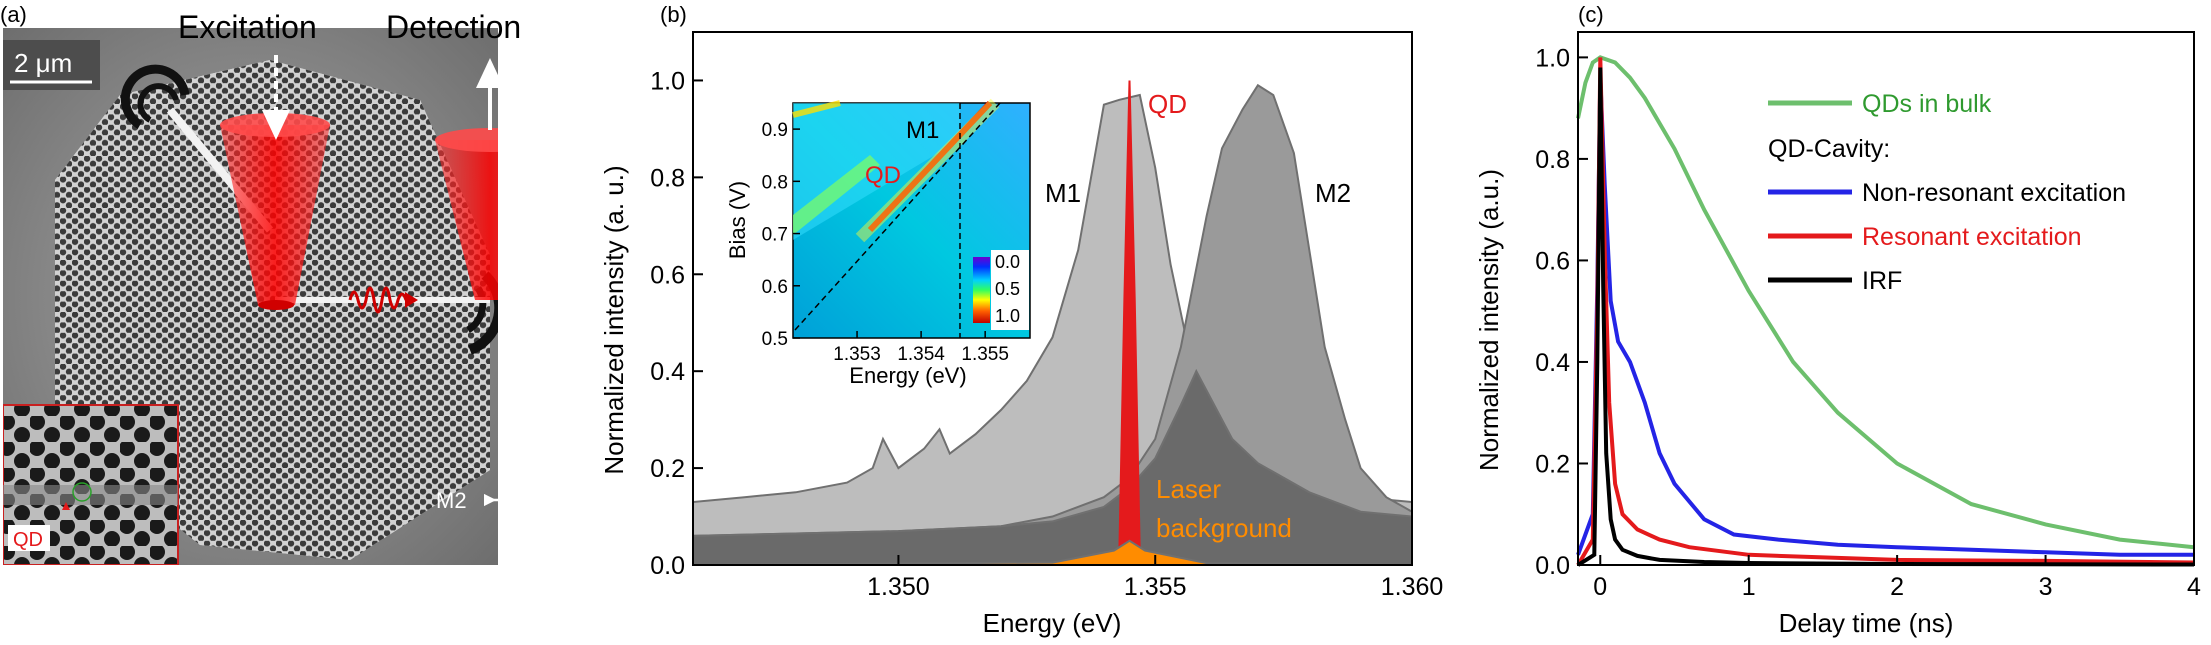  Describe the element at coordinates (1829, 149) in the screenshot. I see `legend-heading: QD-Cavity:` at that location.